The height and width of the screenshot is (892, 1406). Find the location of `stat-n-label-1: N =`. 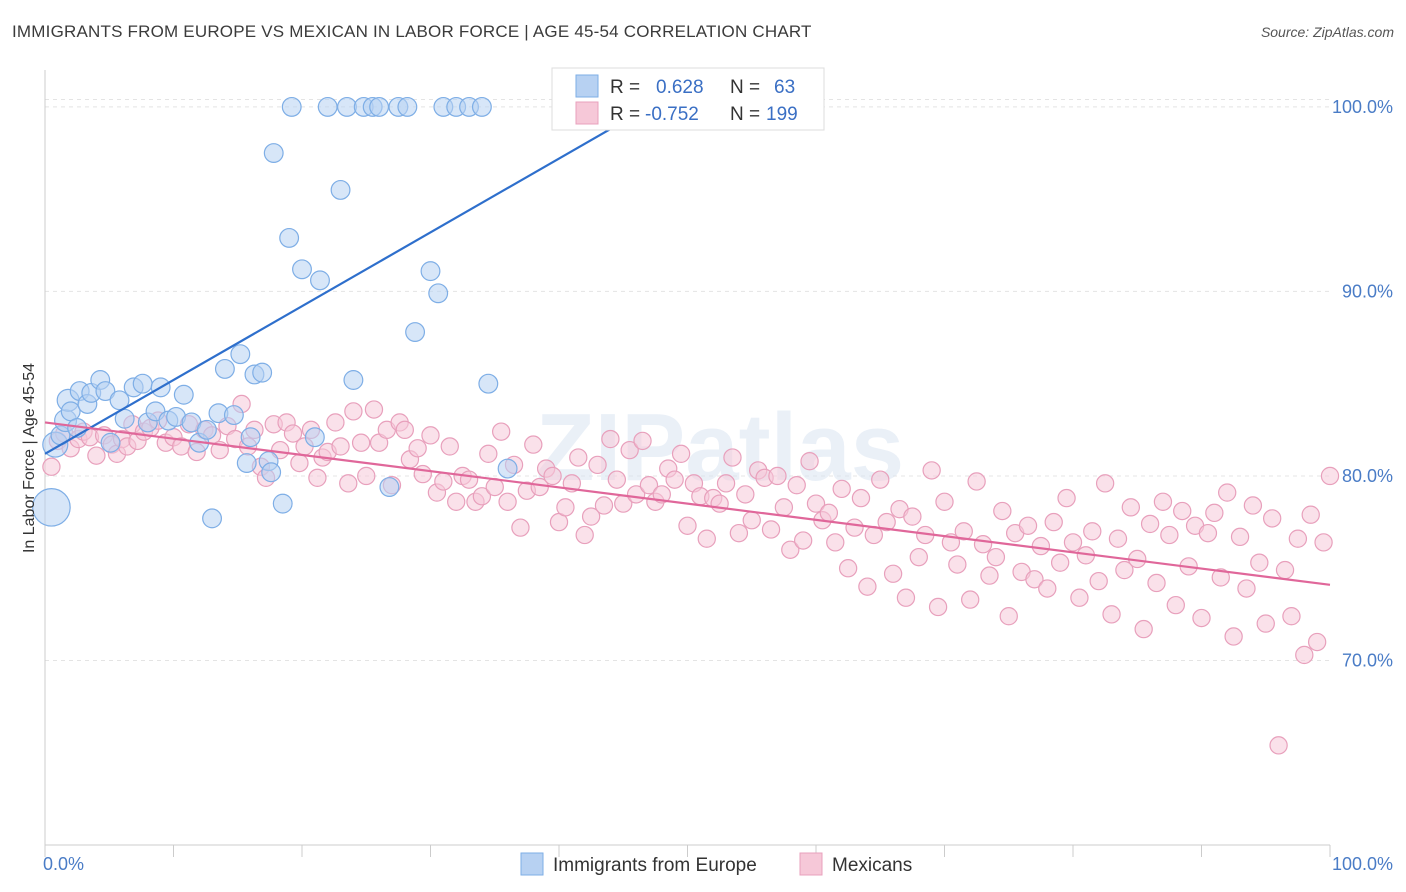

stat-n-label-1: N = is located at coordinates (745, 87).